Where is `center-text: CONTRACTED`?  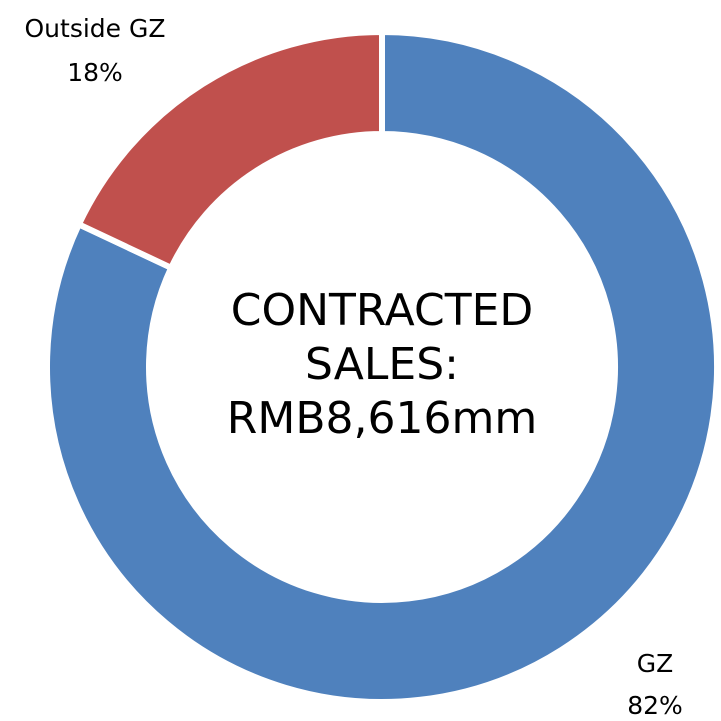 center-text: CONTRACTED is located at coordinates (382, 310).